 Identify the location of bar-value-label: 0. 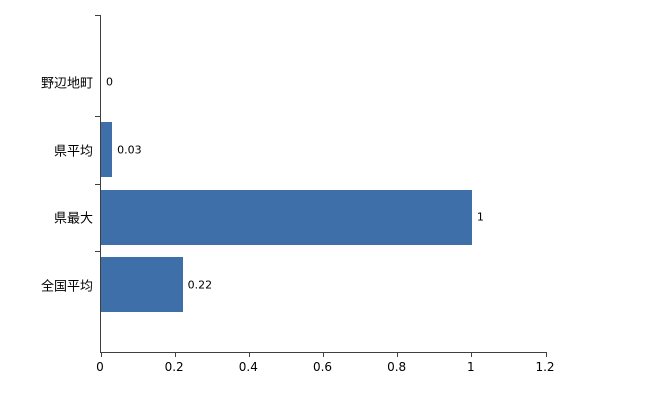
(109, 82).